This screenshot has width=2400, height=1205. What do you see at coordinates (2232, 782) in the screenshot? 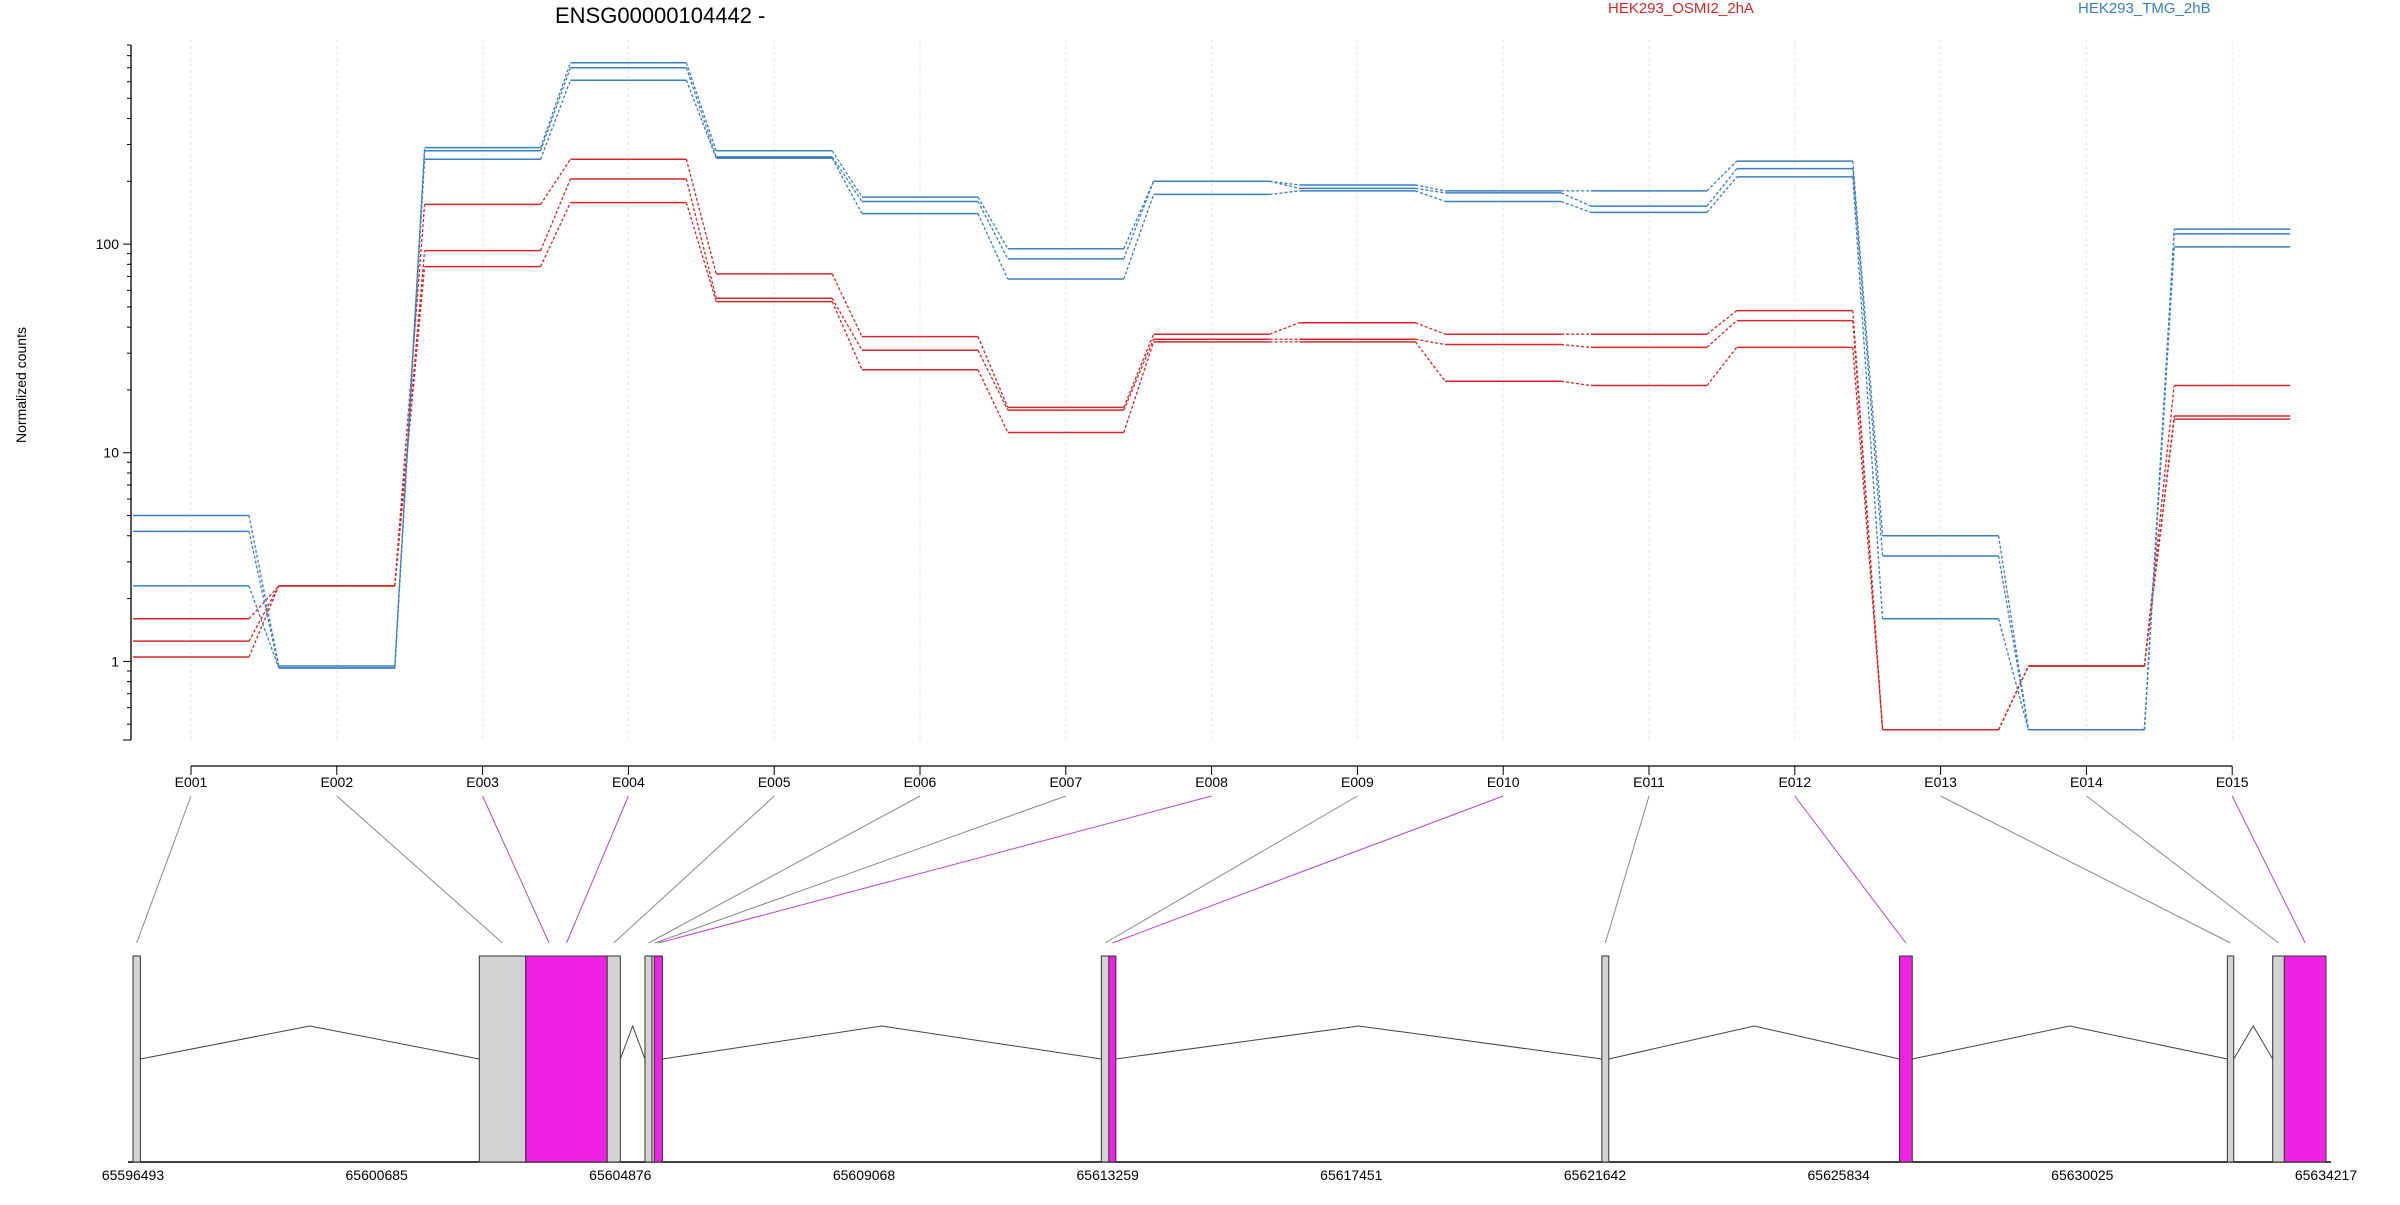
I see `x-tick-label-e015: E015` at bounding box center [2232, 782].